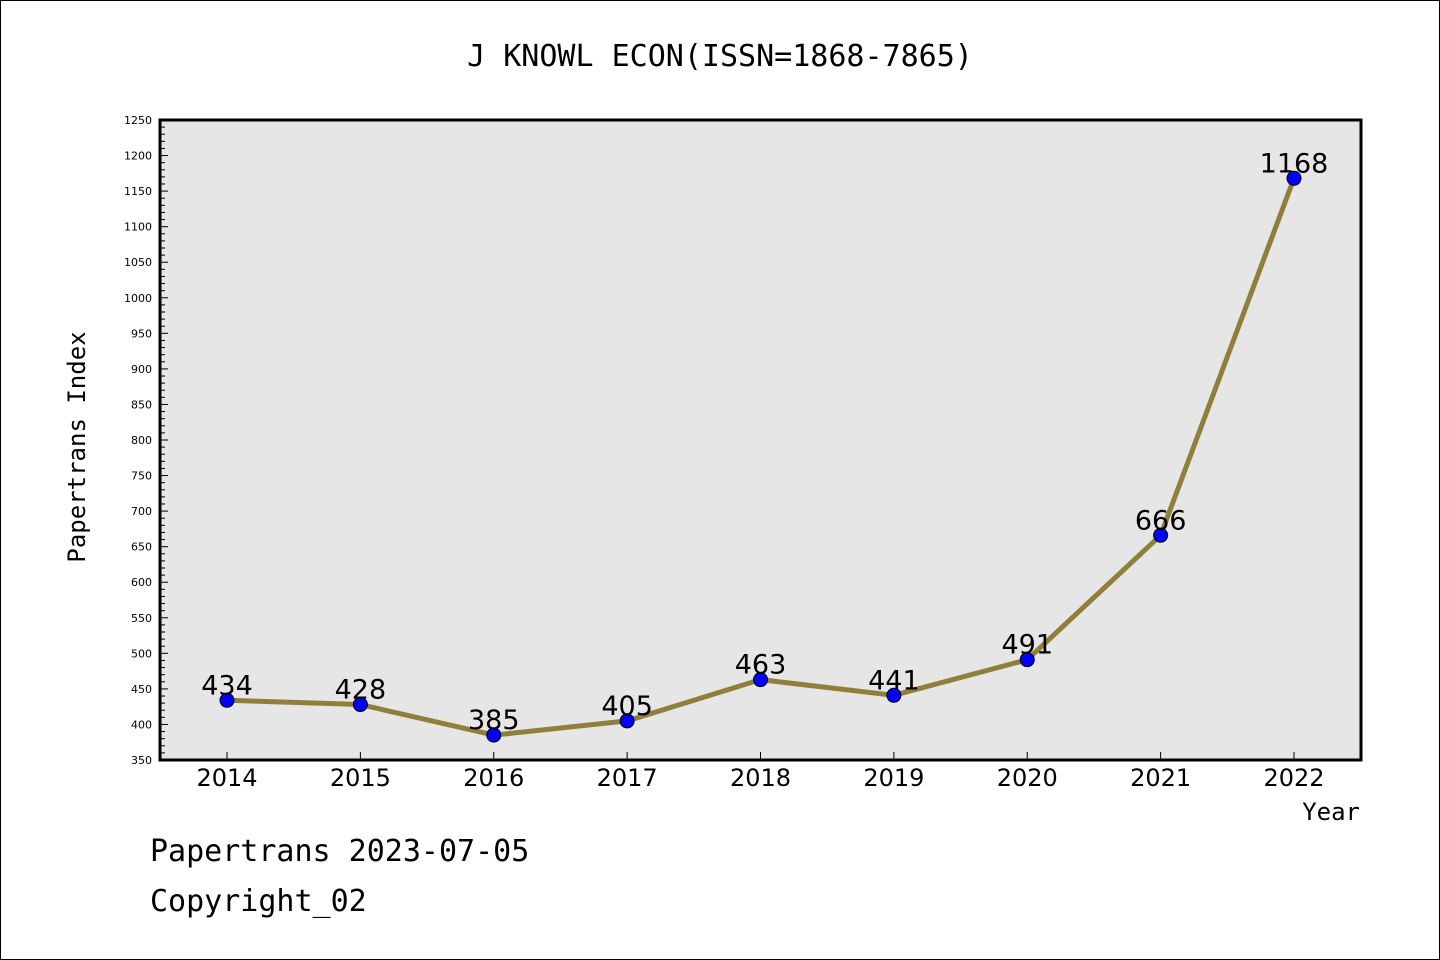  What do you see at coordinates (1160, 778) in the screenshot?
I see `x-tick-label: 2021` at bounding box center [1160, 778].